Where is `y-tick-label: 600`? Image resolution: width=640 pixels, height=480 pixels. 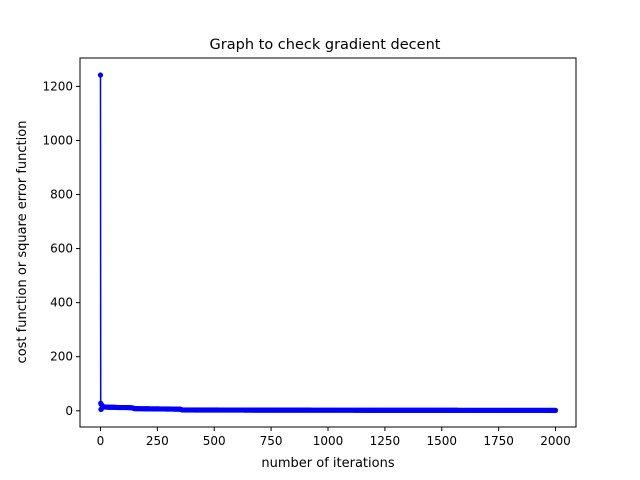 y-tick-label: 600 is located at coordinates (61, 249).